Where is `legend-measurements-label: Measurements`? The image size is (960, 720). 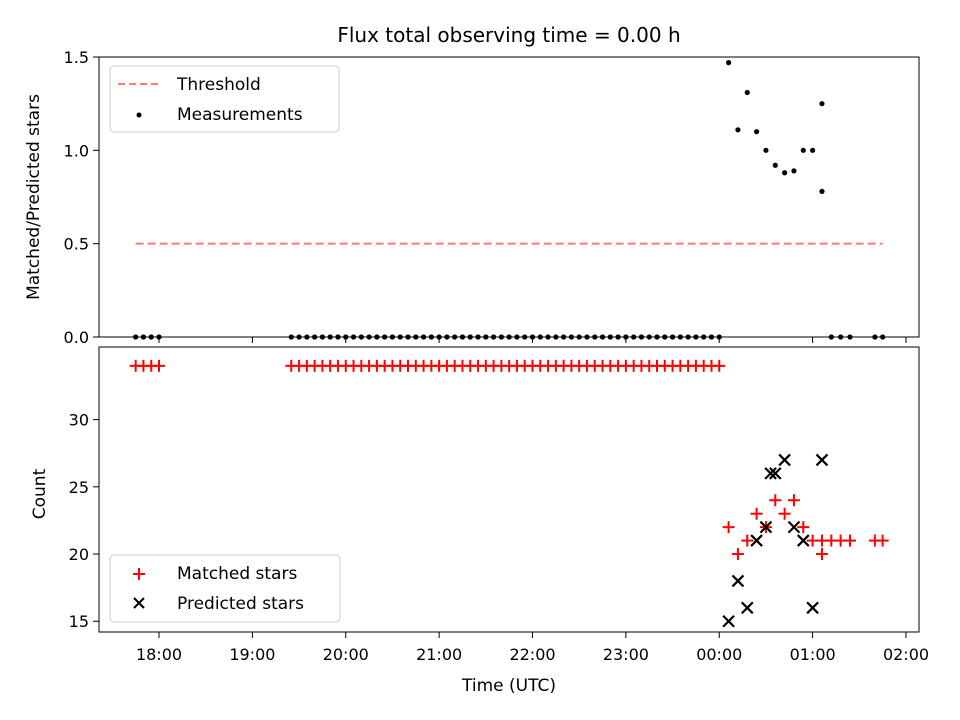 legend-measurements-label: Measurements is located at coordinates (240, 115).